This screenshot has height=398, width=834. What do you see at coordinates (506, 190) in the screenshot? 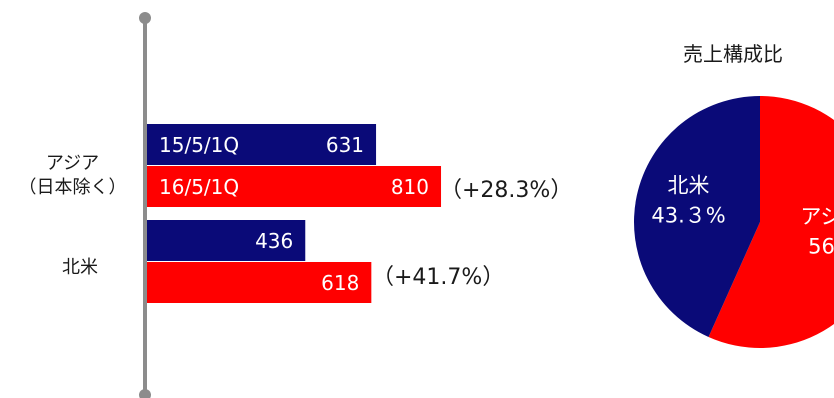
I see `growth-label-asia: （+28.3%）` at bounding box center [506, 190].